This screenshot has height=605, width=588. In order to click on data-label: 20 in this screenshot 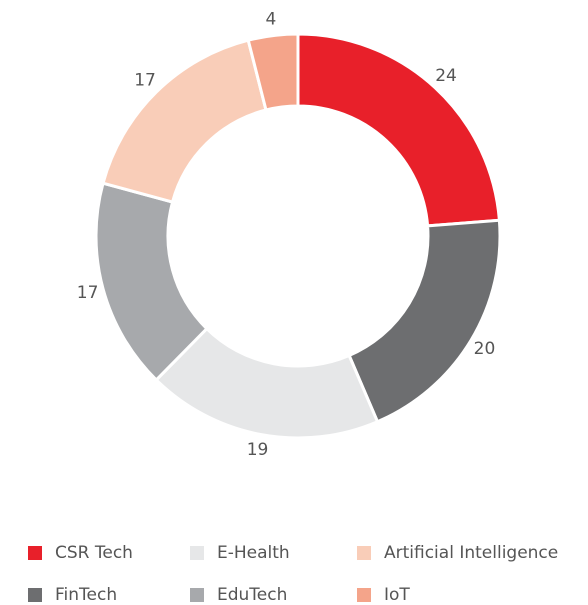, I will do `click(485, 349)`.